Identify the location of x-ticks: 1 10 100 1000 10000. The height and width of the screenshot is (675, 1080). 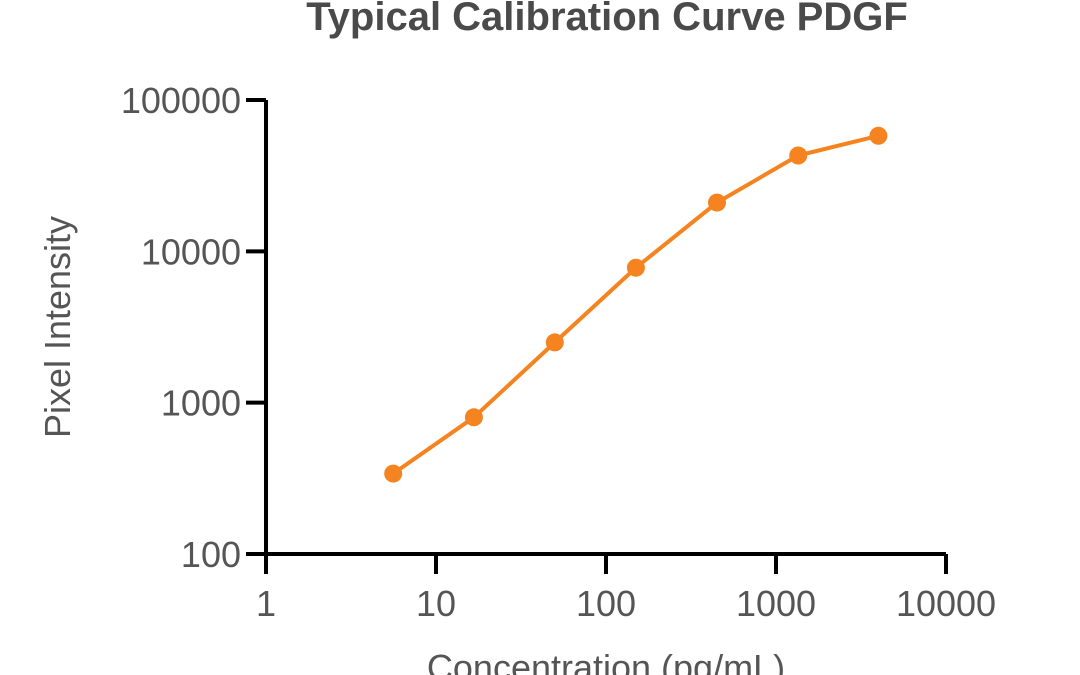
(626, 589).